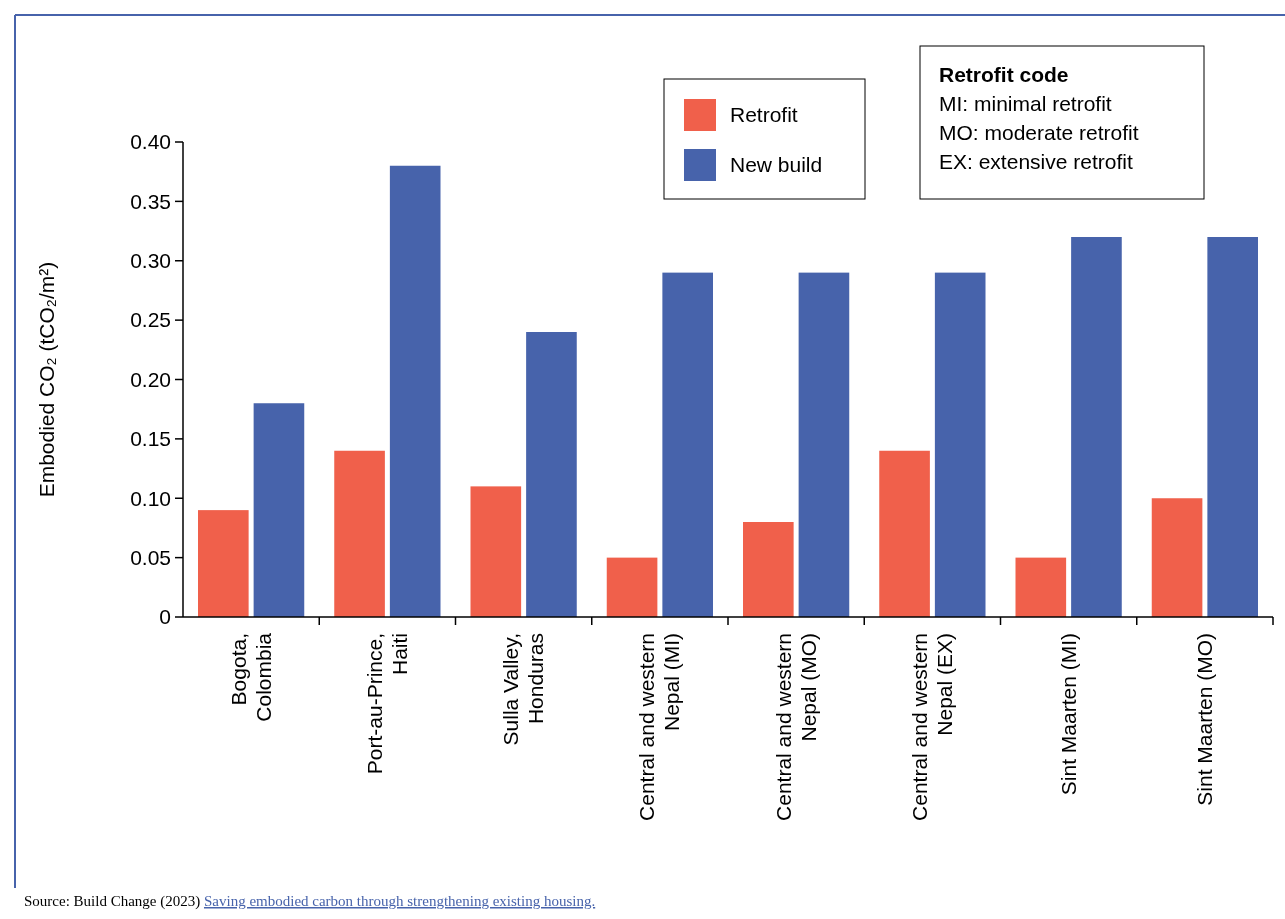 The height and width of the screenshot is (919, 1285). Describe the element at coordinates (764, 115) in the screenshot. I see `legend-label: Retrofit` at that location.